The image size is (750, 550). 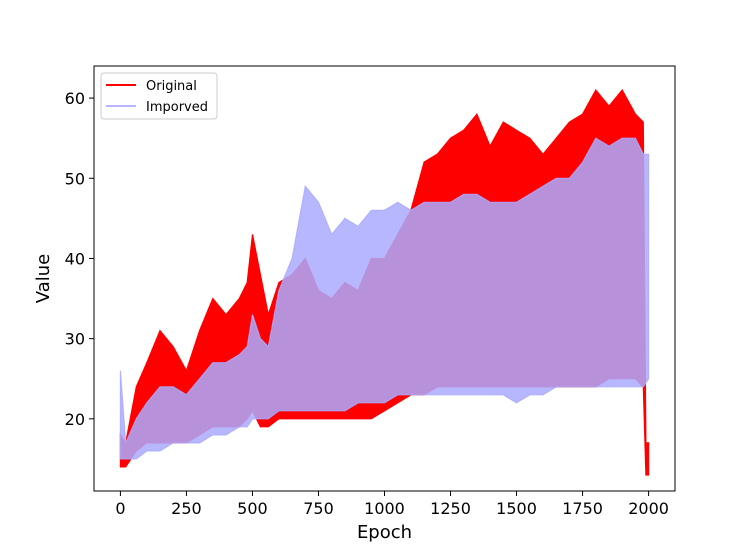 I want to click on y-tick-label: 30, so click(x=75, y=339).